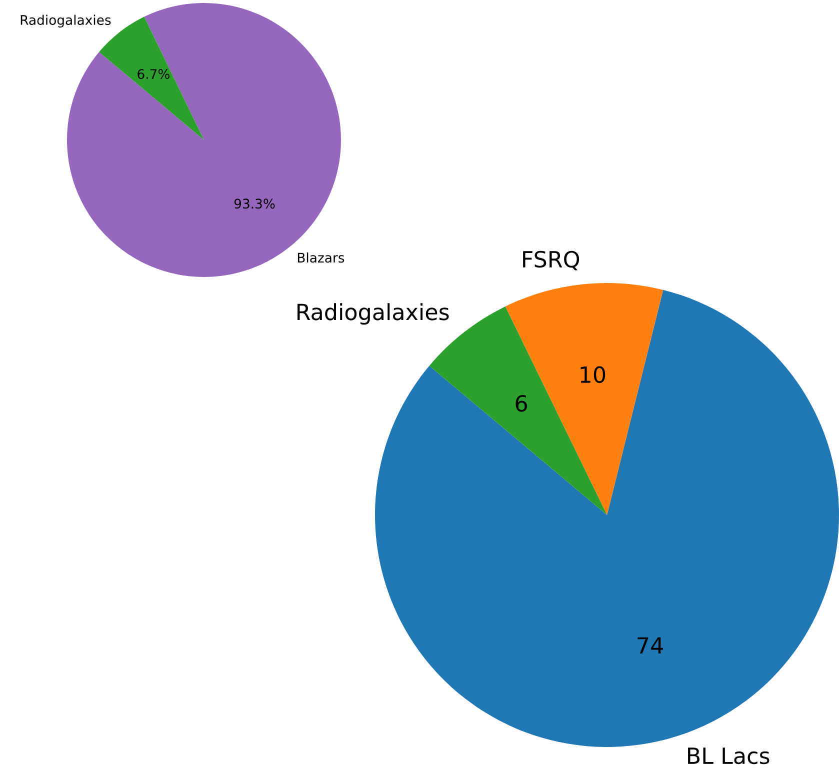  Describe the element at coordinates (321, 257) in the screenshot. I see `slice-label: Blazars` at that location.